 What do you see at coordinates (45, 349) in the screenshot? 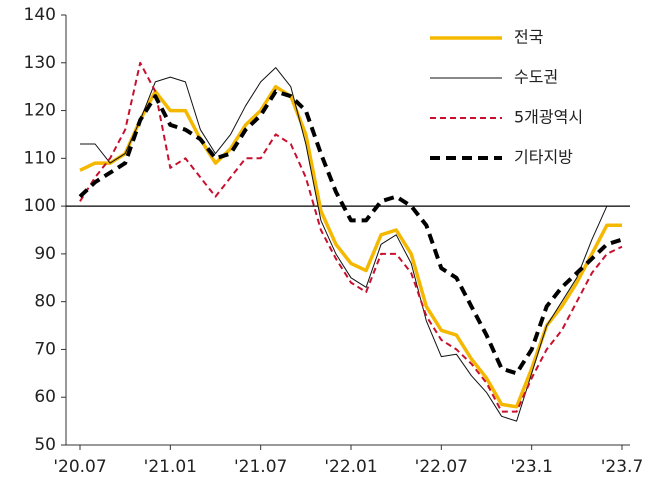
I see `y-tick-label: 70` at bounding box center [45, 349].